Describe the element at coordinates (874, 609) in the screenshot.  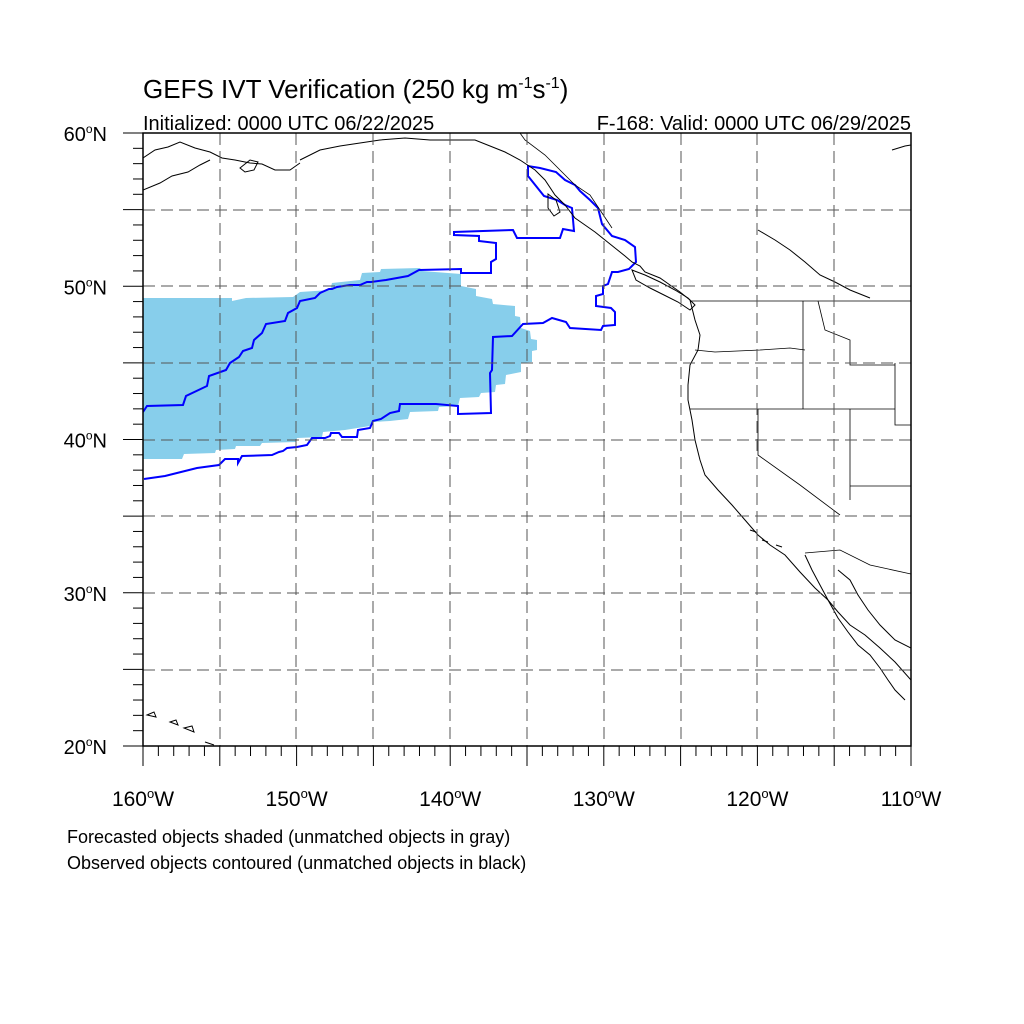
I see `gulf-of-california-east` at that location.